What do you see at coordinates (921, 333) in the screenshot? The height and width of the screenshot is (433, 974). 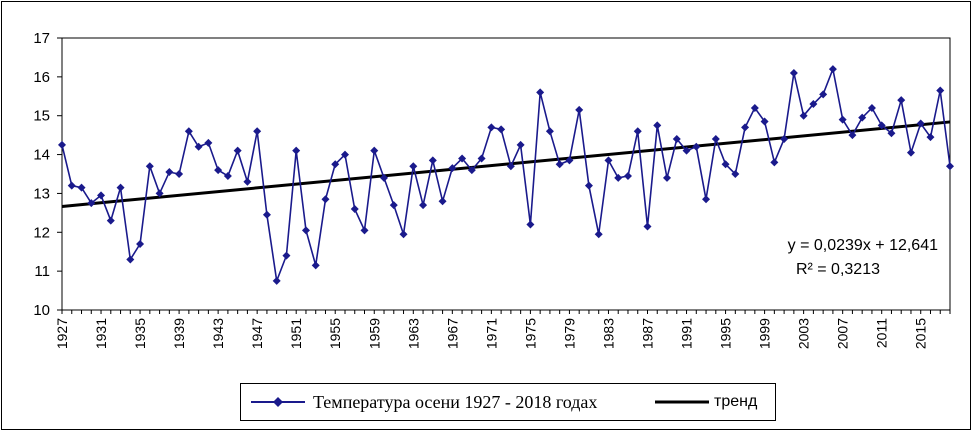 I see `x-tick-label: 2015` at bounding box center [921, 333].